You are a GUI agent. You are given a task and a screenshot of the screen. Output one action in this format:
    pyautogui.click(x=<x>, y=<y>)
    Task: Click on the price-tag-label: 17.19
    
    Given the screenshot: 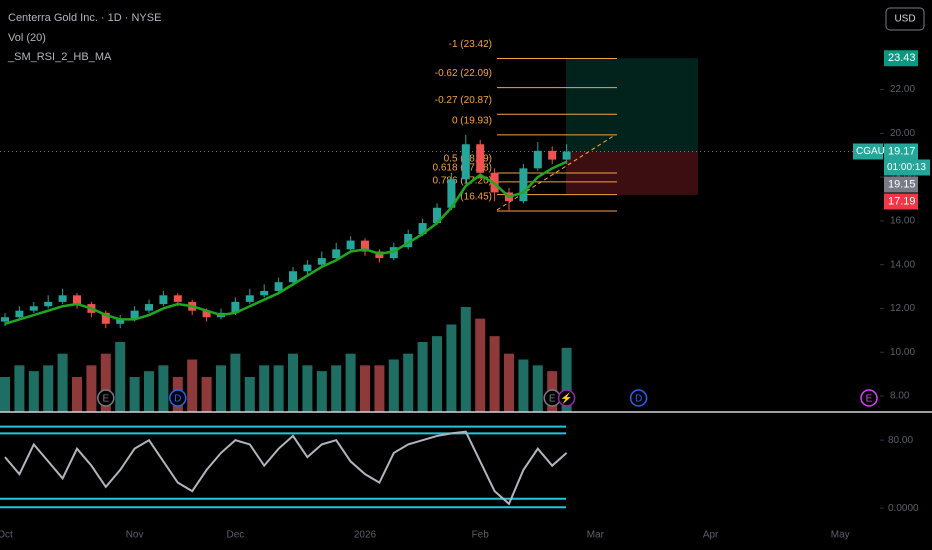 What is the action you would take?
    pyautogui.click(x=902, y=201)
    